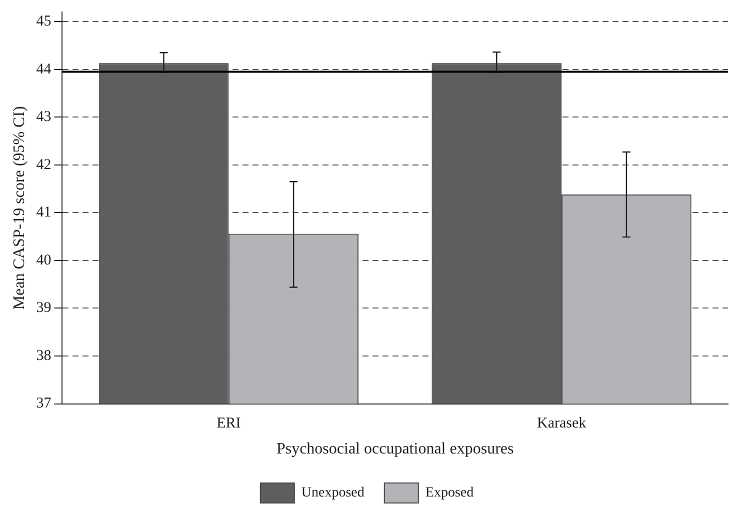 The image size is (730, 517). Describe the element at coordinates (44, 117) in the screenshot. I see `y-tick-label: 43` at that location.